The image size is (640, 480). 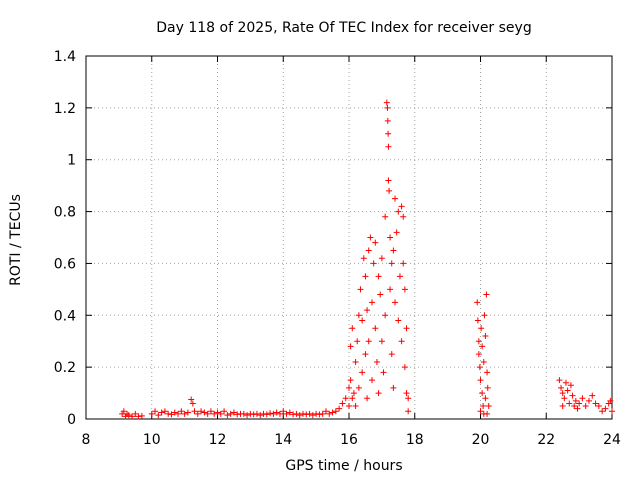 What do you see at coordinates (65, 368) in the screenshot?
I see `y-tick-label: 0.2` at bounding box center [65, 368].